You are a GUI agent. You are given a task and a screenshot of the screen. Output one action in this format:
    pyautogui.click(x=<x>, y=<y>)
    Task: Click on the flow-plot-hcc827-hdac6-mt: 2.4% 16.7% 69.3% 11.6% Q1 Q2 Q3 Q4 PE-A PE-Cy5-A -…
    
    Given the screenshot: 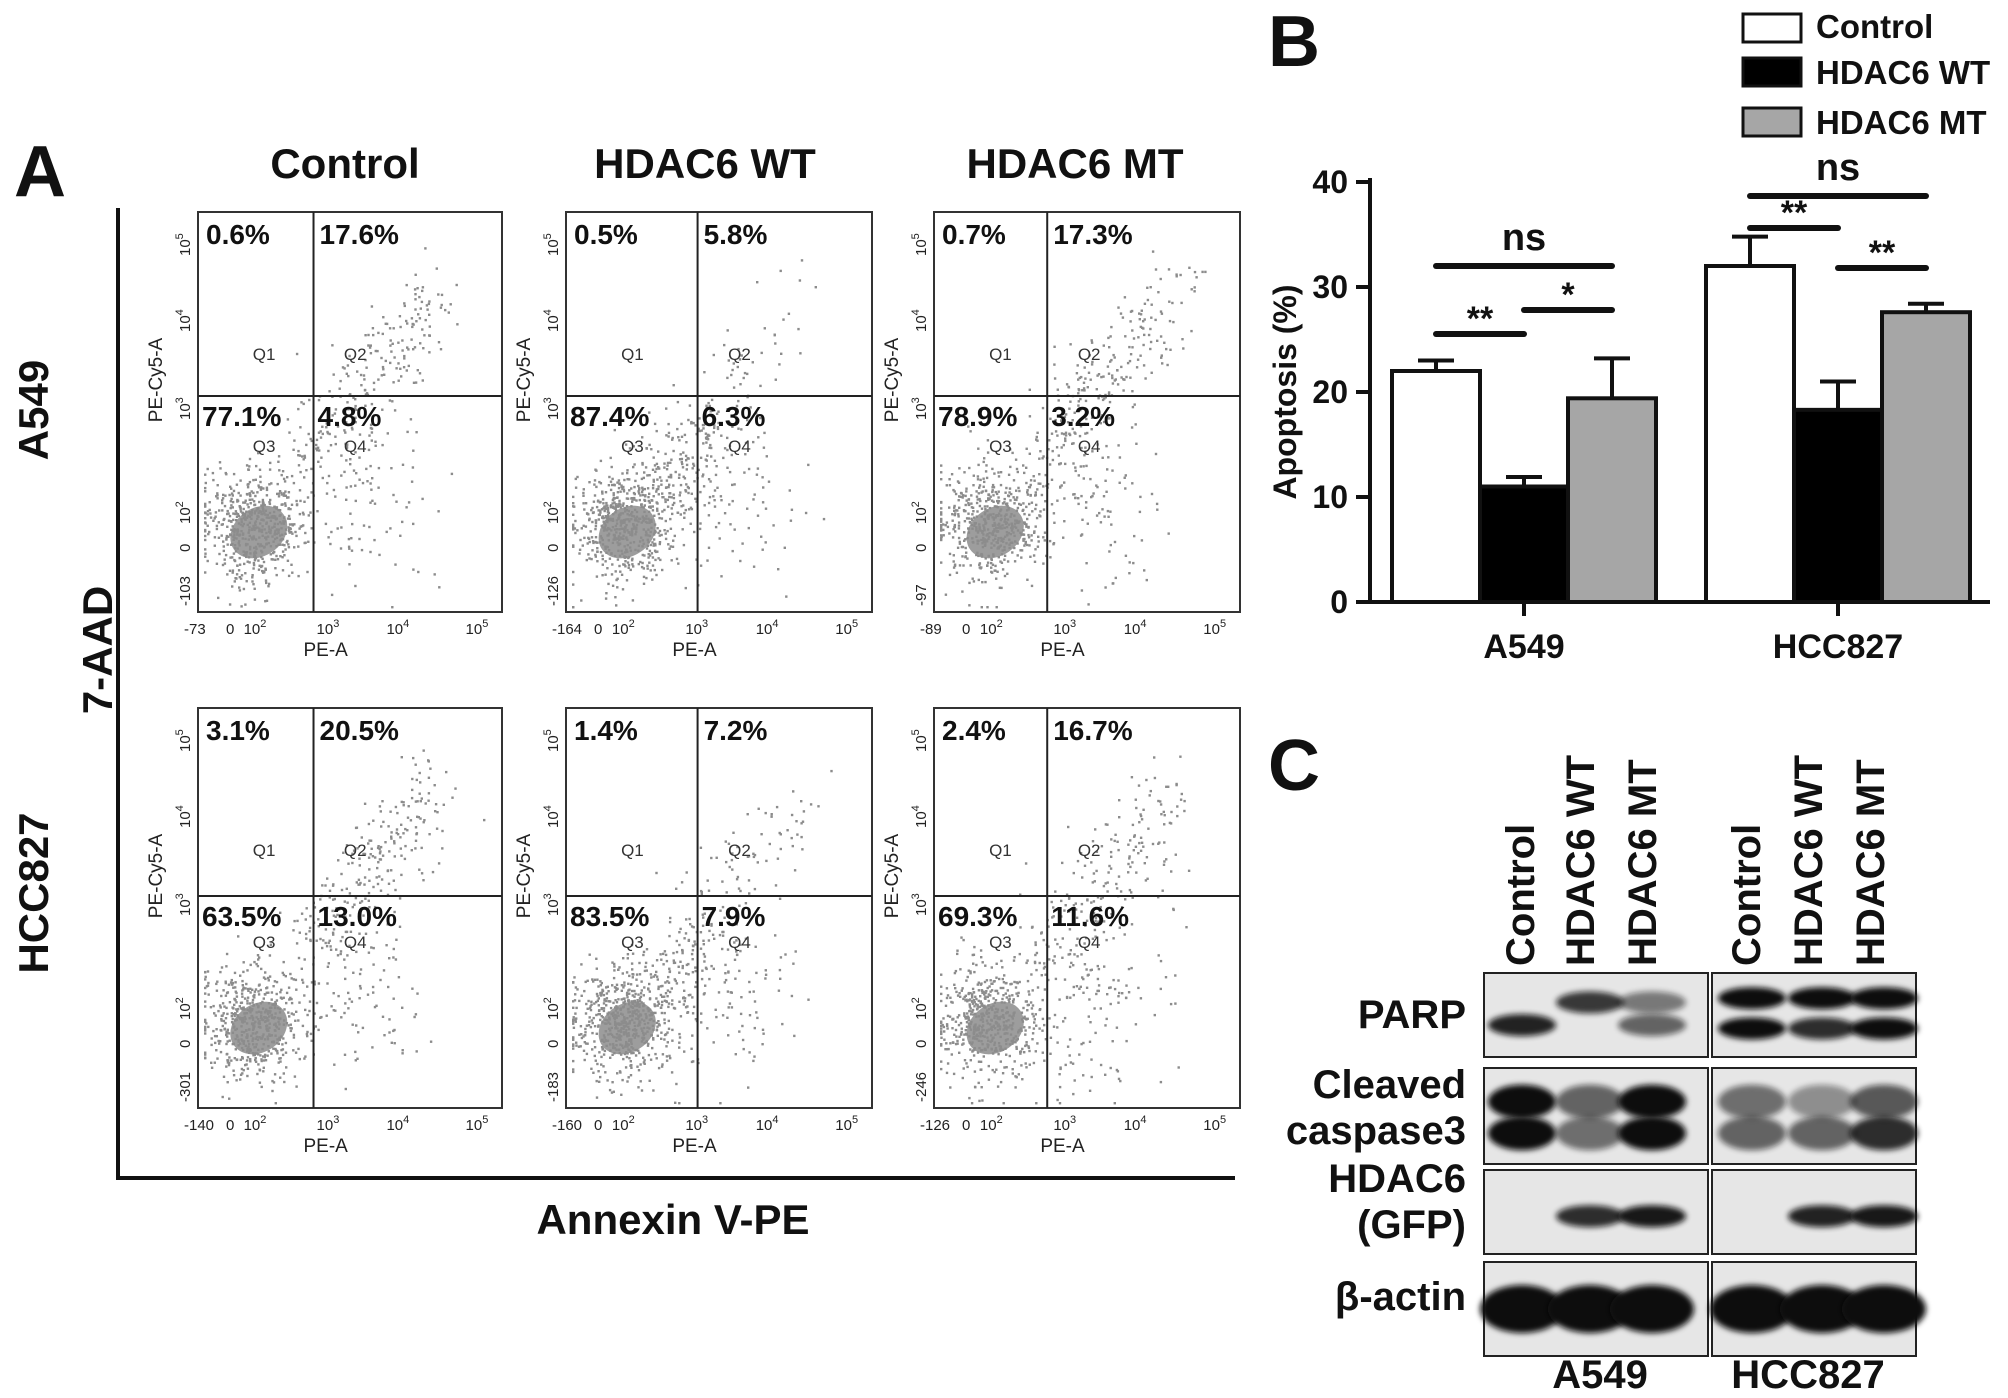 What is the action you would take?
    pyautogui.click(x=1061, y=932)
    